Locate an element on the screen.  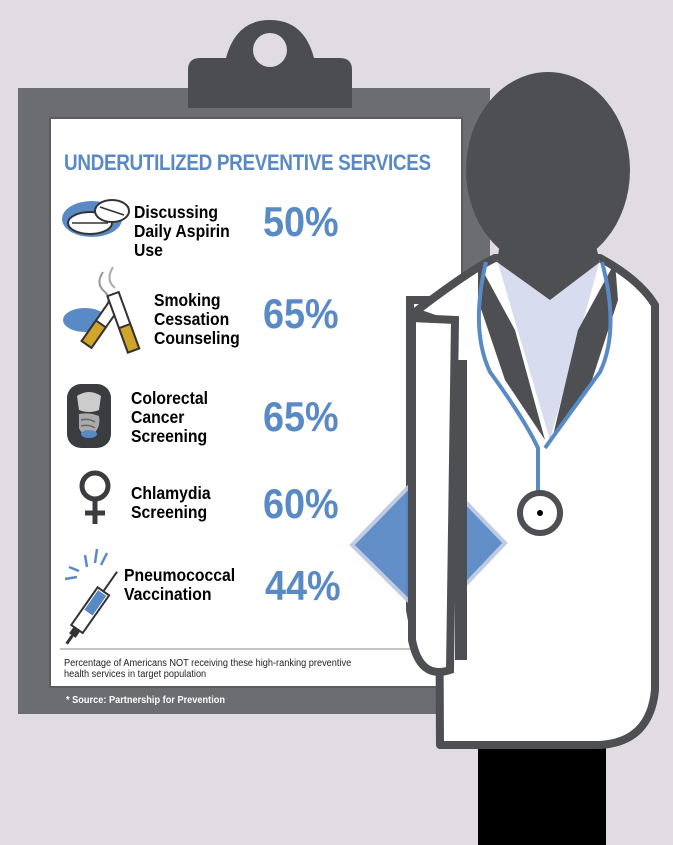
service-percent-aspirin: 50% is located at coordinates (301, 221).